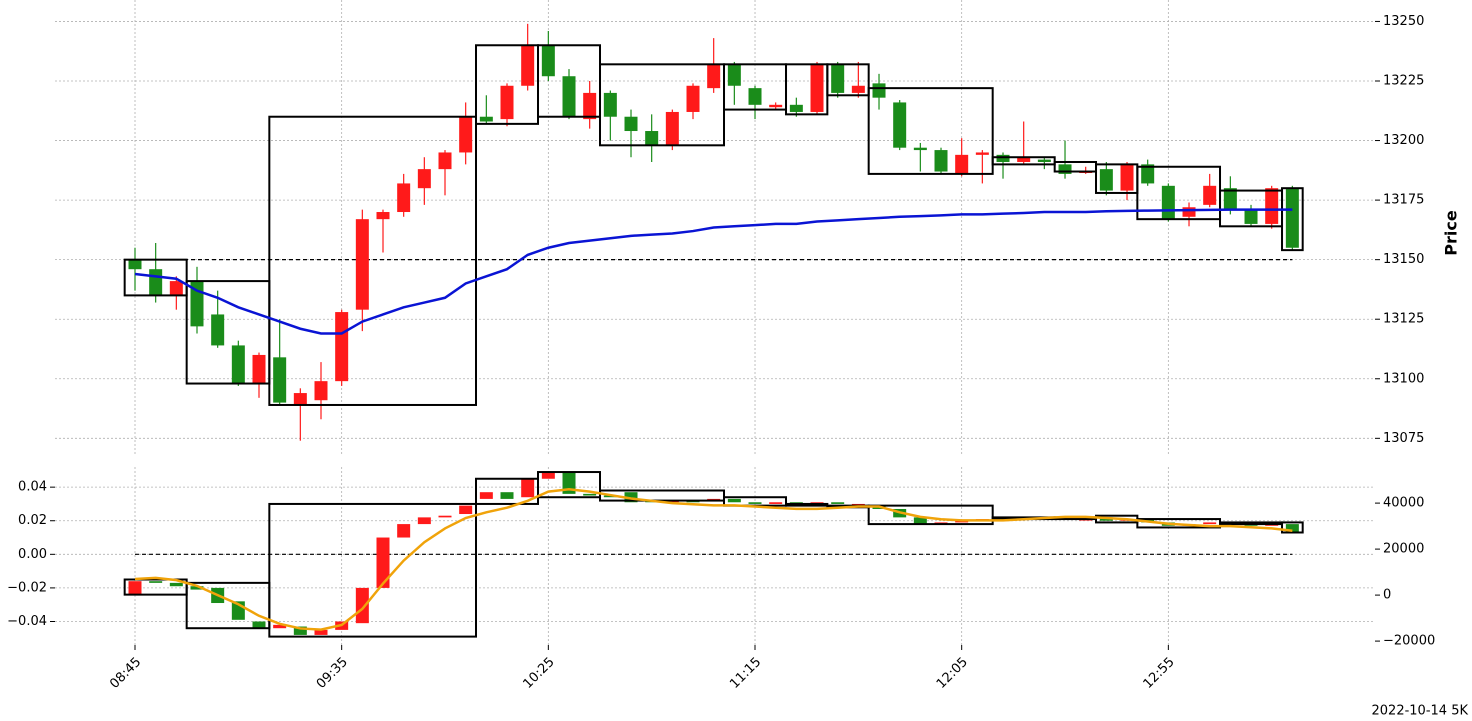 The width and height of the screenshot is (1472, 721). What do you see at coordinates (332, 673) in the screenshot?
I see `x-tick-label: 09:35` at bounding box center [332, 673].